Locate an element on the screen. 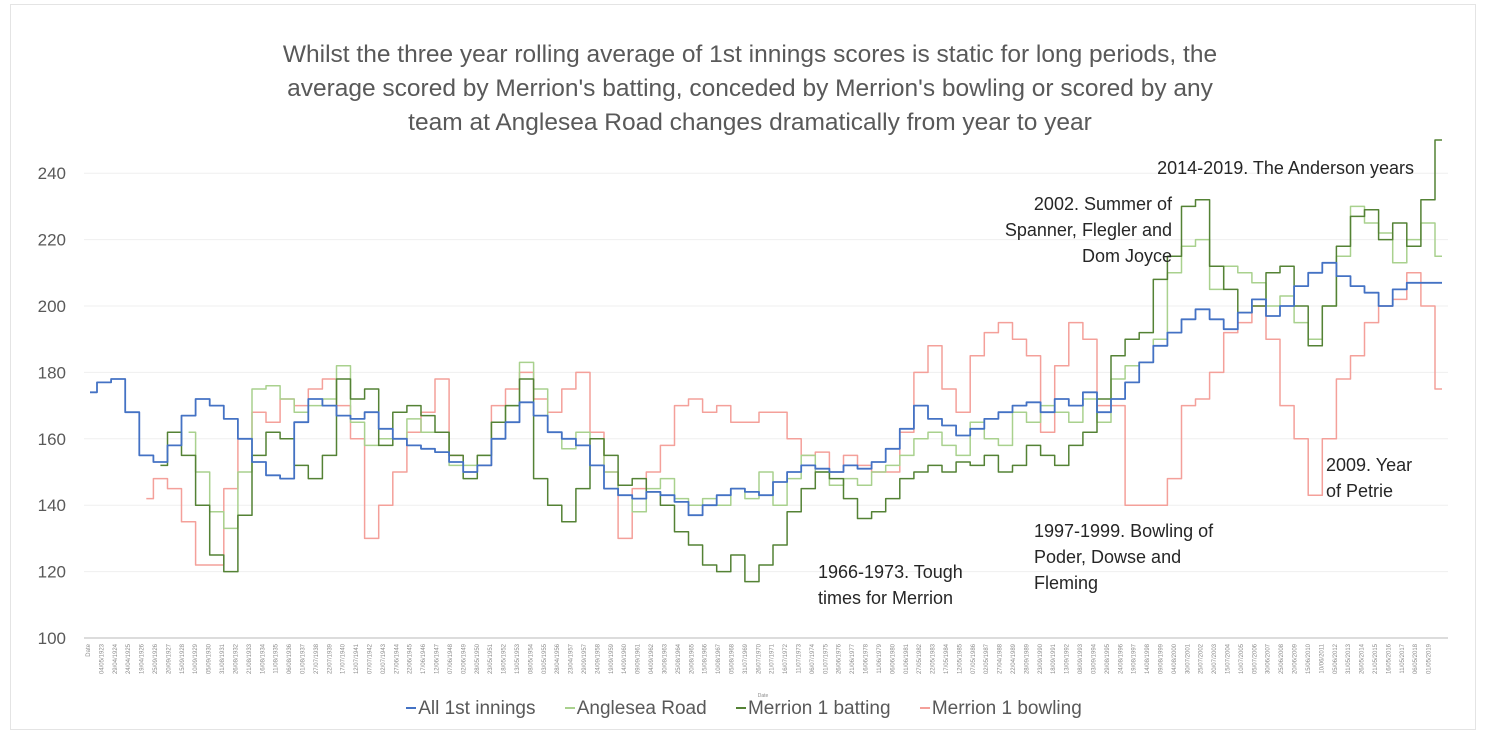 The image size is (1488, 750). x-tick-label: 02/07/1943 is located at coordinates (384, 658).